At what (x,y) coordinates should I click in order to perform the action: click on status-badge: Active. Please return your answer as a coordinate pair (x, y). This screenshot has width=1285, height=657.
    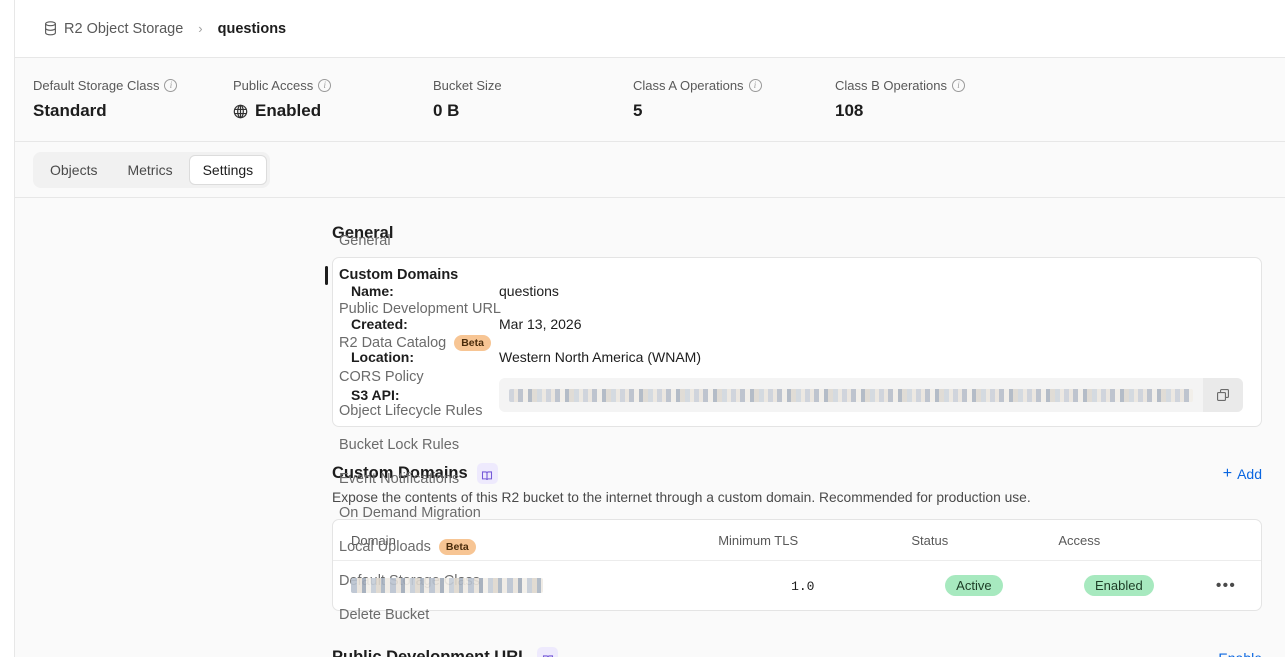
    Looking at the image, I should click on (974, 585).